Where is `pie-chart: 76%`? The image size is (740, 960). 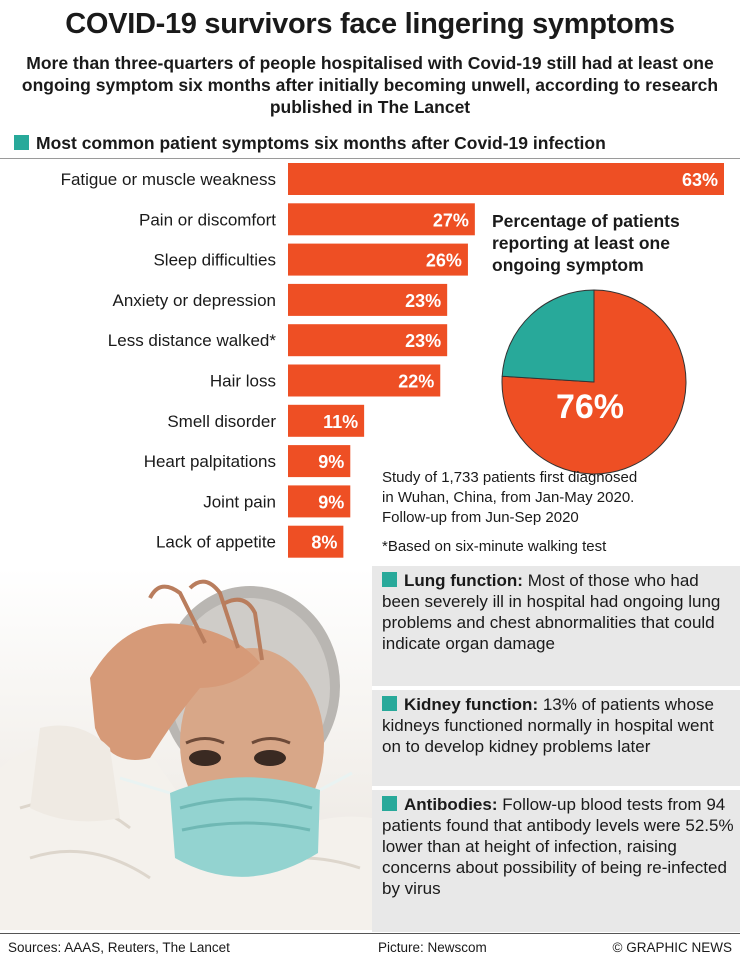 pie-chart: 76% is located at coordinates (594, 382).